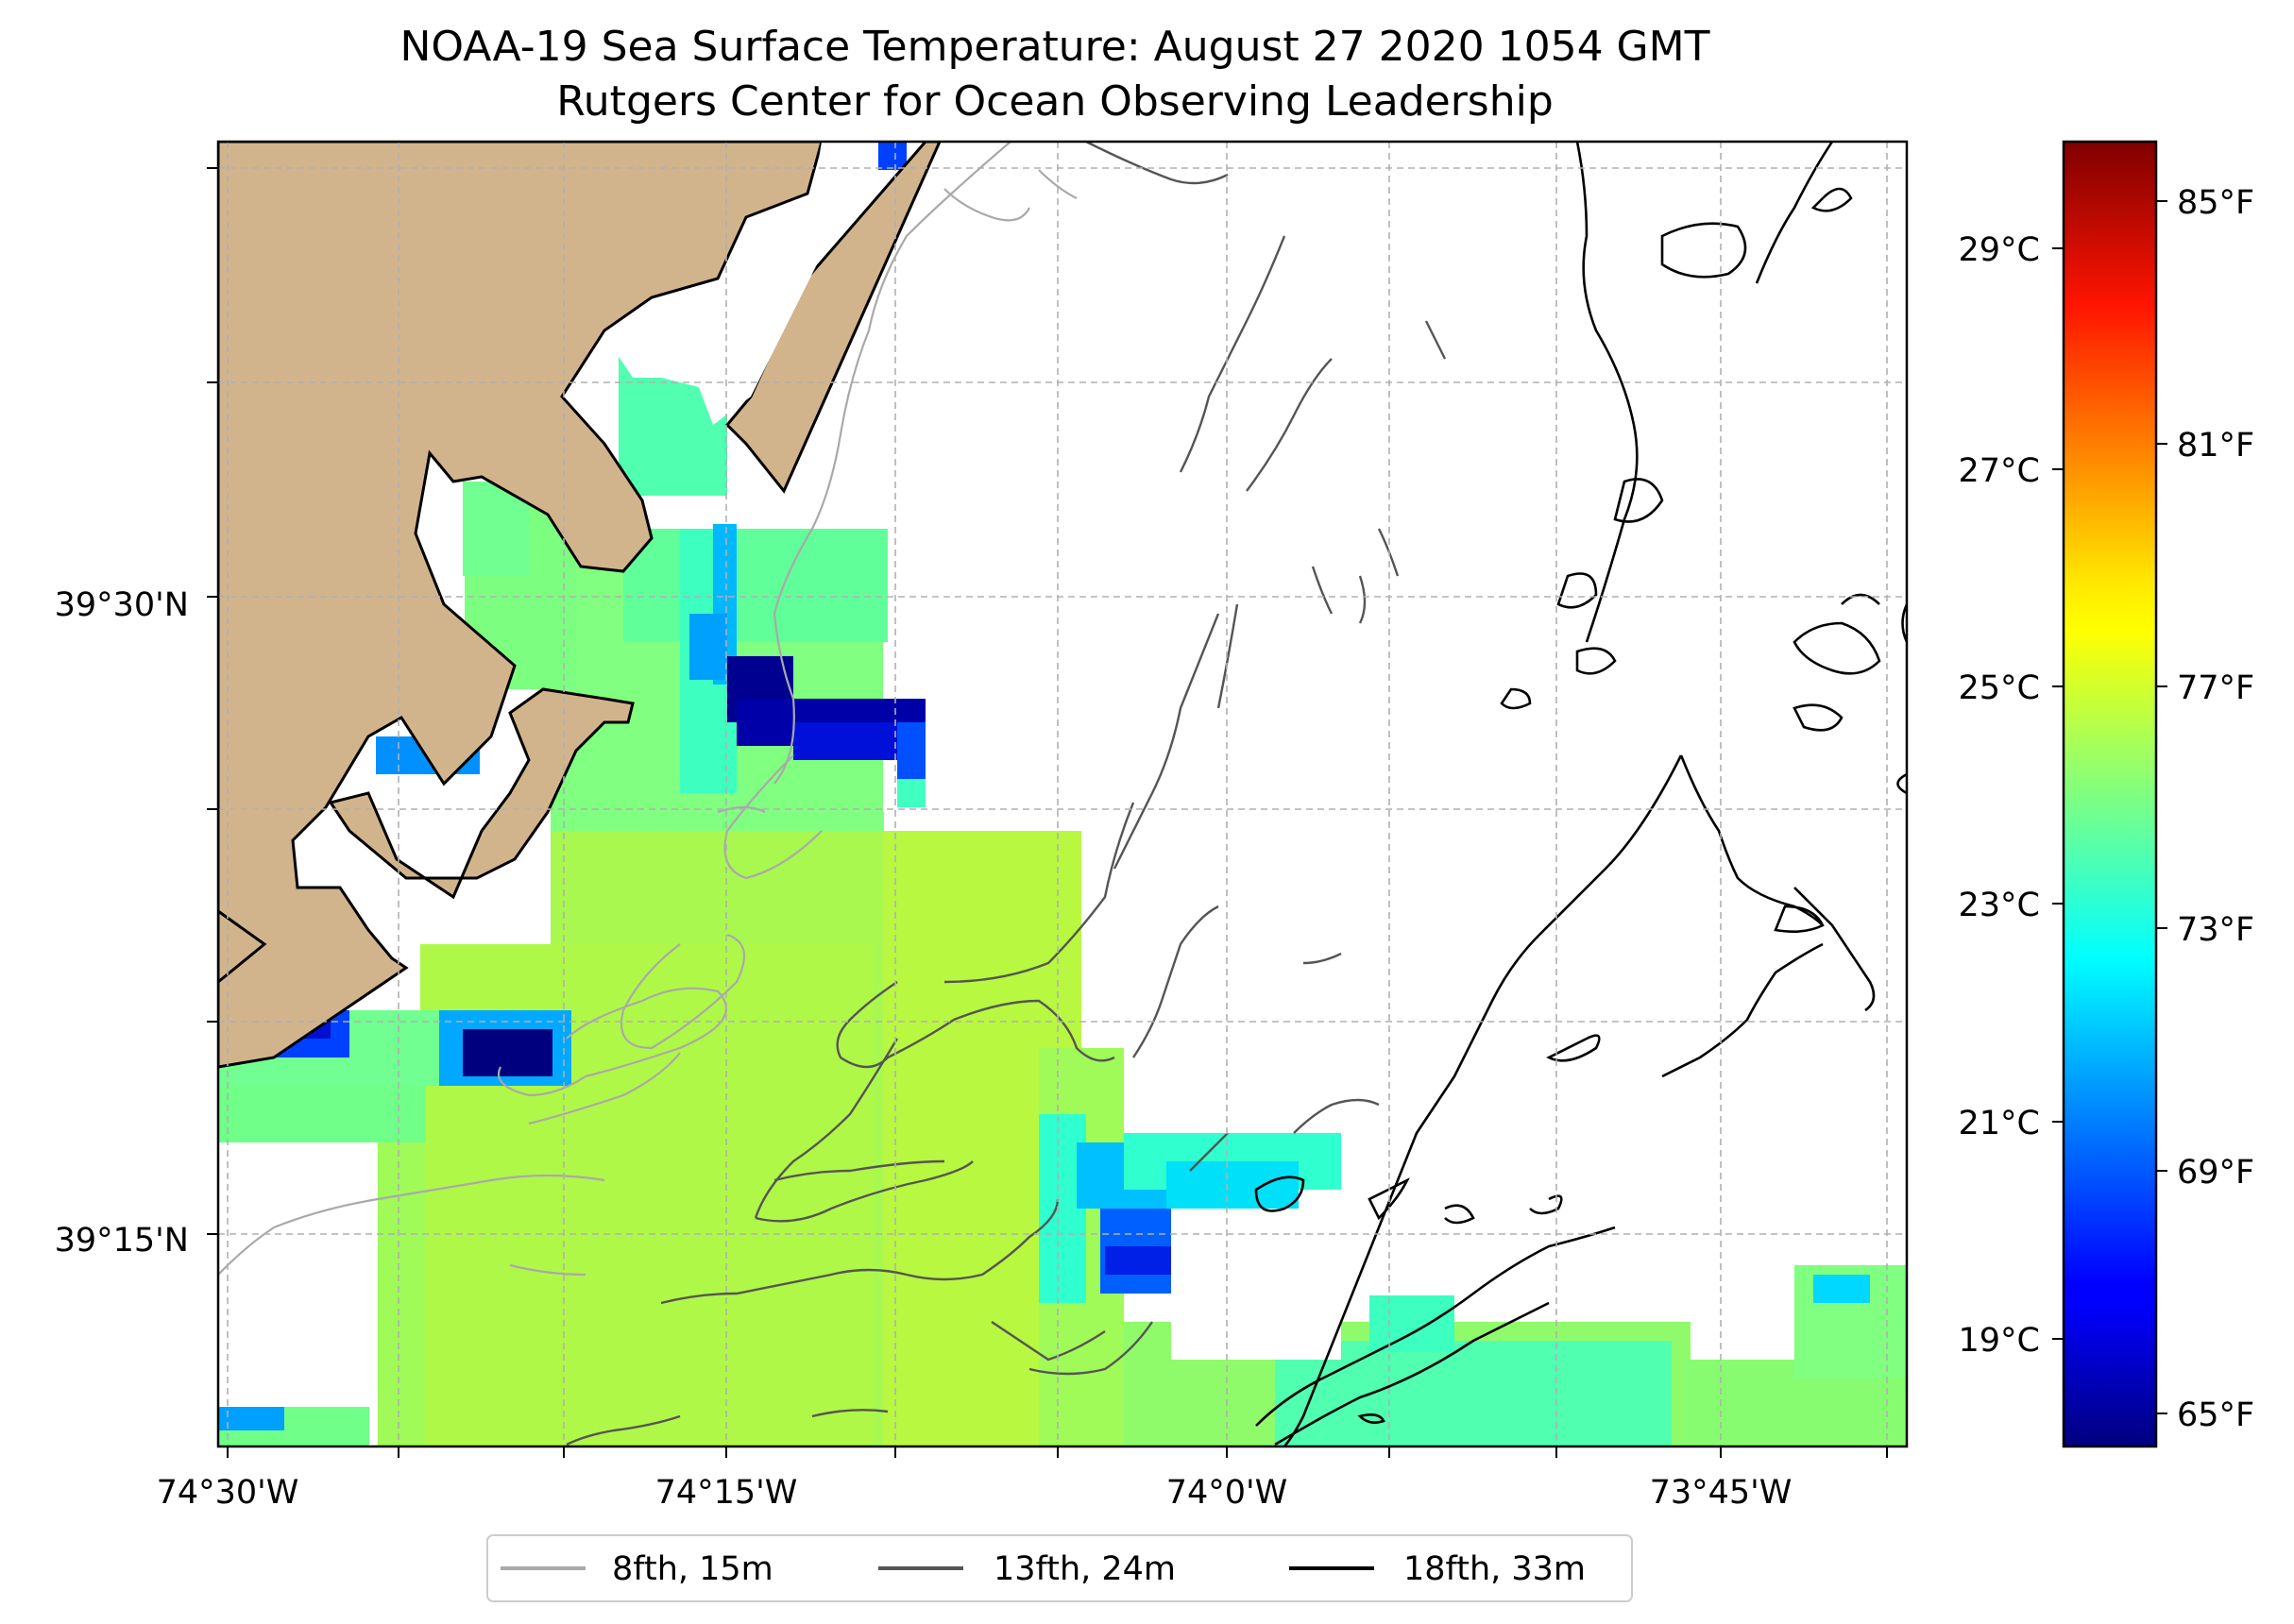 Image resolution: width=2294 pixels, height=1624 pixels. Describe the element at coordinates (1721, 1493) in the screenshot. I see `x-tick-label: 73°45'W` at that location.